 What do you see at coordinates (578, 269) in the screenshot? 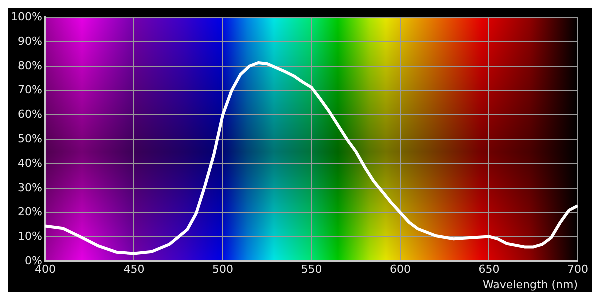
I see `x-tick-label: 700` at bounding box center [578, 269].